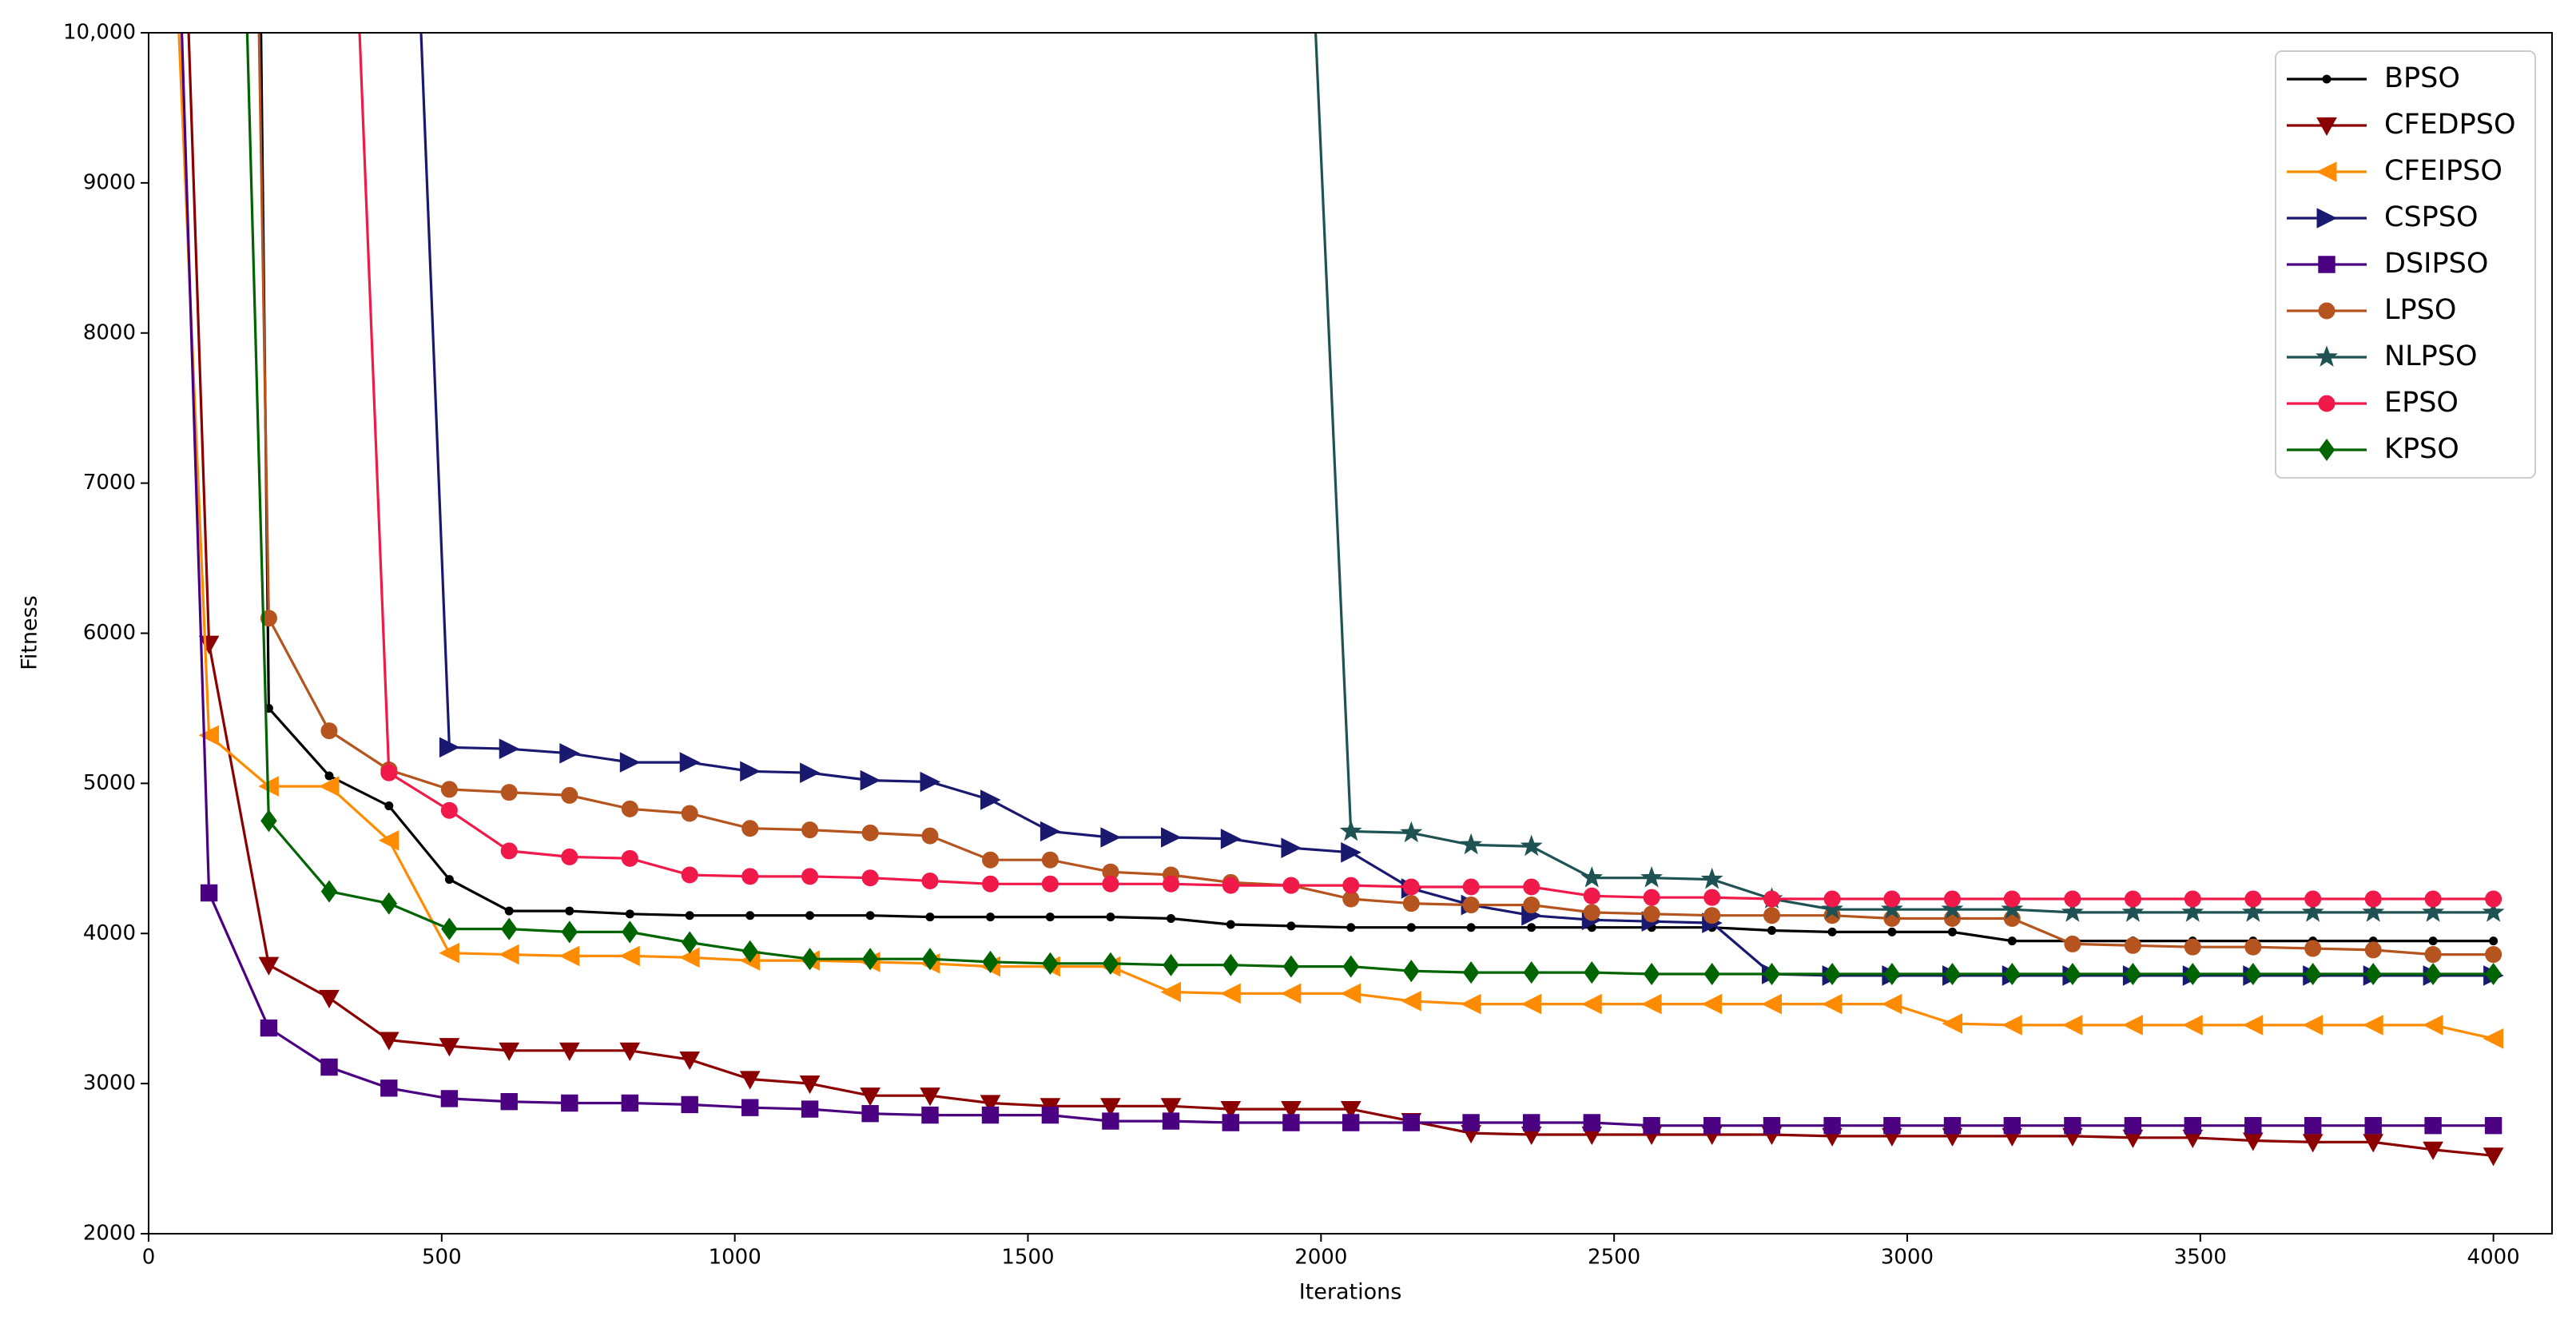 The width and height of the screenshot is (2576, 1320). What do you see at coordinates (109, 1234) in the screenshot?
I see `y-tick-label: 2000` at bounding box center [109, 1234].